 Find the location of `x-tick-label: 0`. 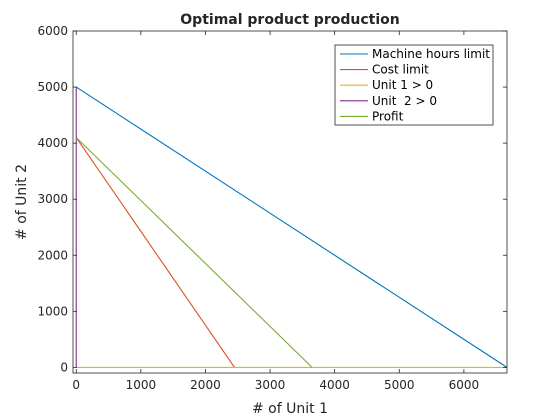

x-tick-label: 0 is located at coordinates (76, 385).